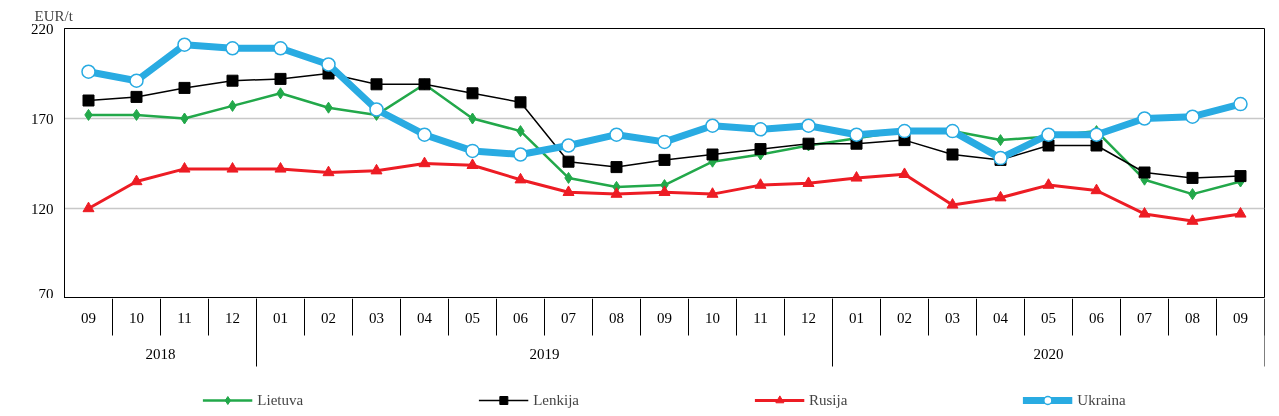  Describe the element at coordinates (828, 400) in the screenshot. I see `legend-label: Rusija` at that location.